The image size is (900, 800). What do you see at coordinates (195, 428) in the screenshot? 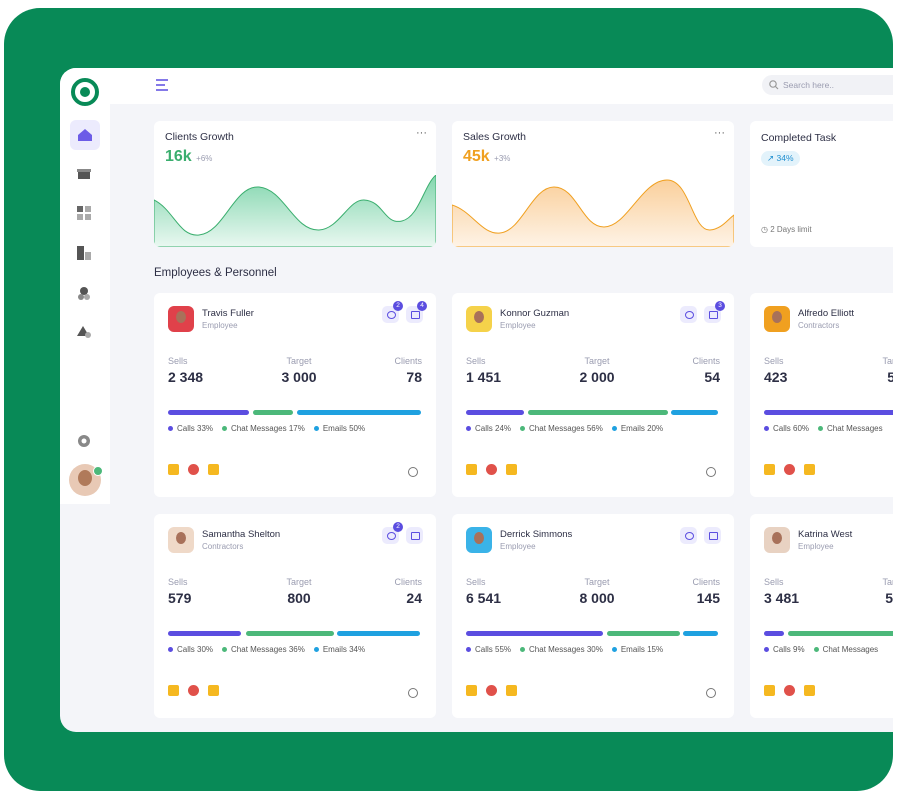
I see `legend-label: Calls 33%` at bounding box center [195, 428].